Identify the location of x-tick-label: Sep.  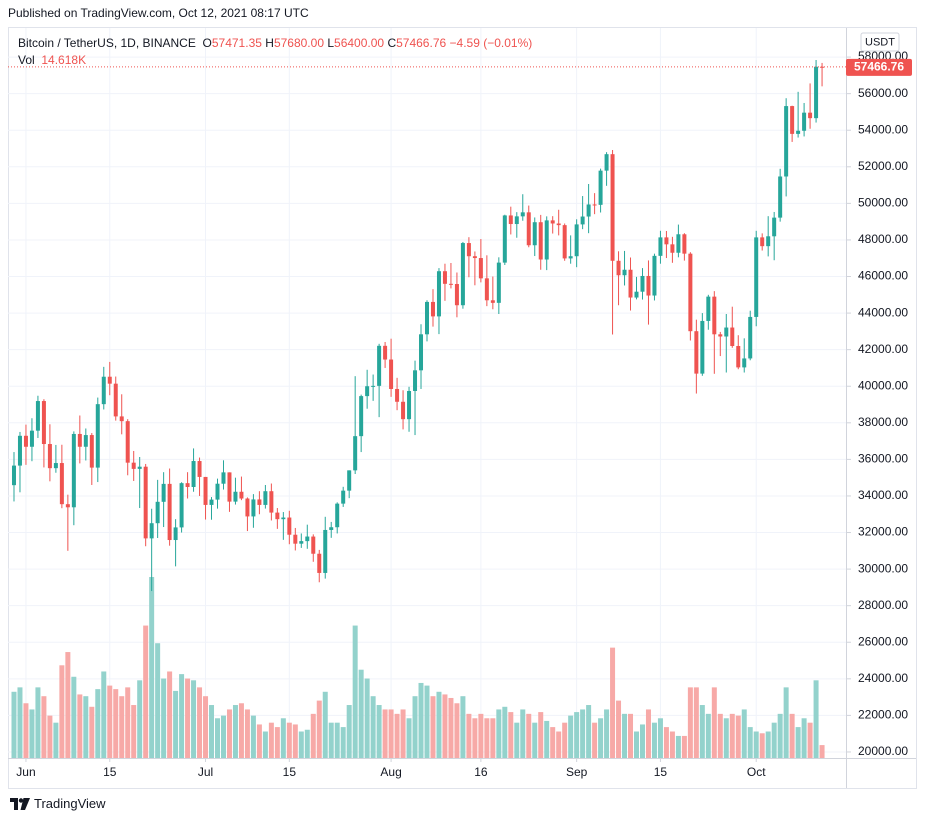
(577, 772).